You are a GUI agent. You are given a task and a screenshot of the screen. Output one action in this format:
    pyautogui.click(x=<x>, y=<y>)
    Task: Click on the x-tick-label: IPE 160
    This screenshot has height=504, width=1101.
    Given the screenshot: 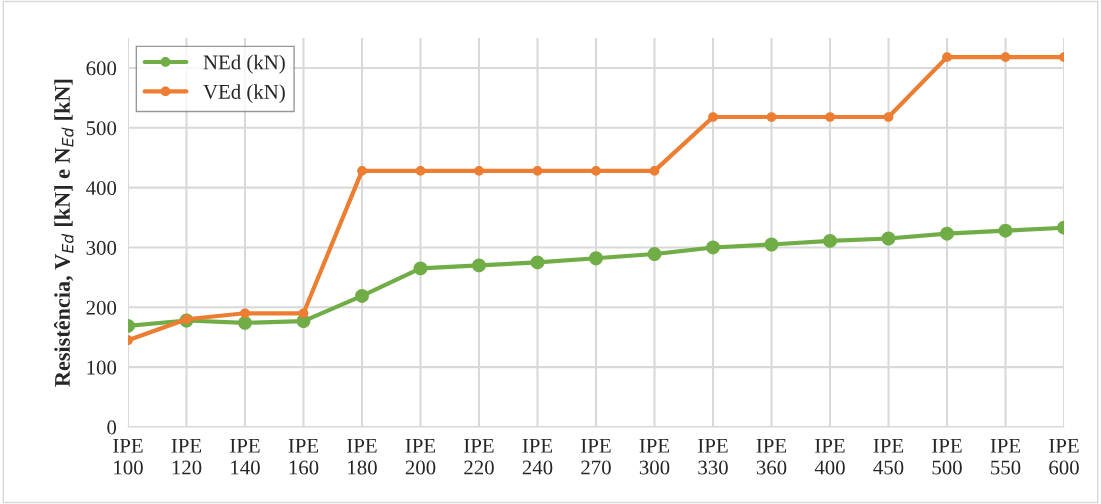 What is the action you would take?
    pyautogui.click(x=303, y=456)
    